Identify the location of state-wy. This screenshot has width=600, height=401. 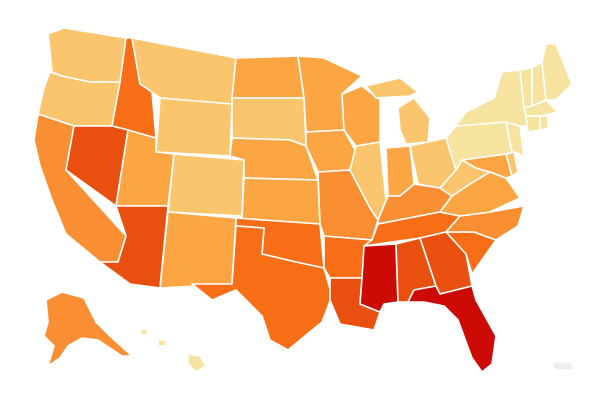
(194, 127).